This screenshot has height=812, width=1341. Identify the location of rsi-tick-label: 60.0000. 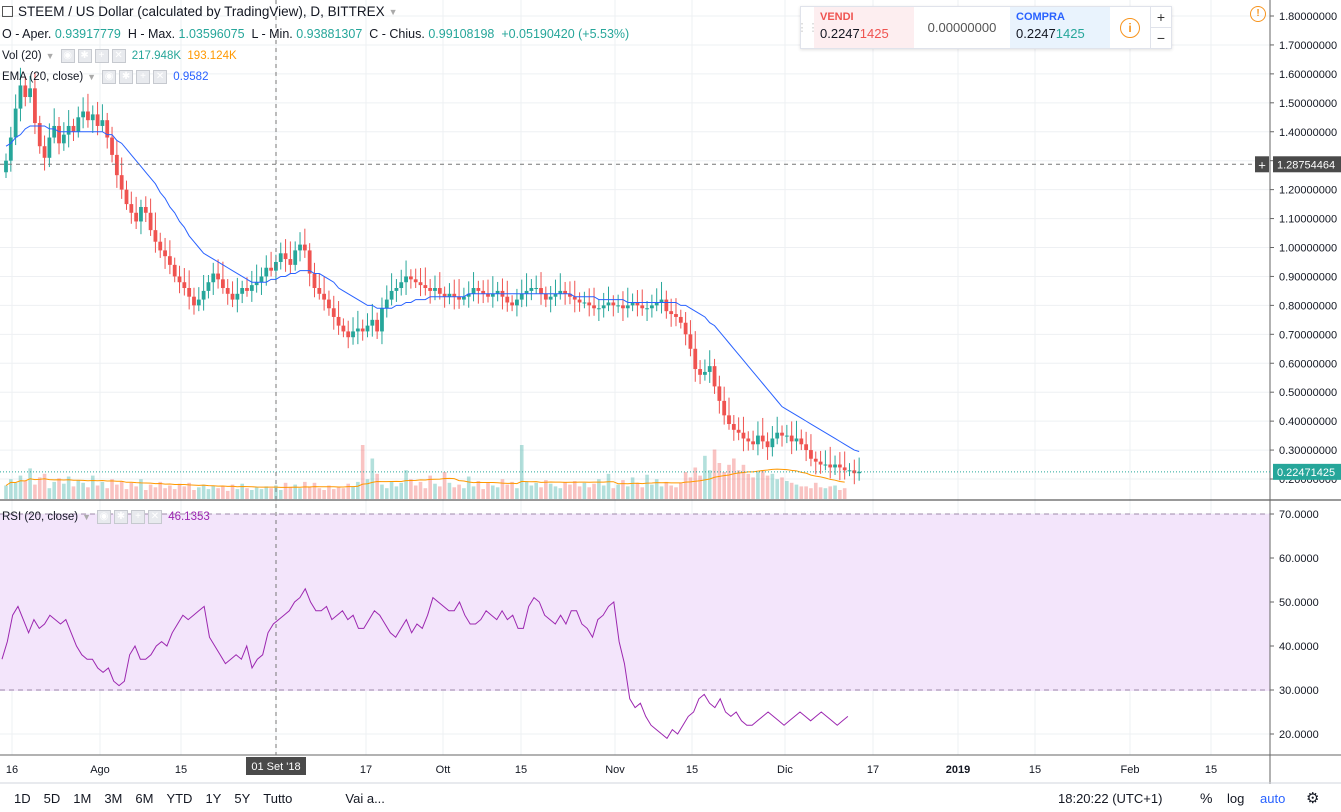
(1299, 559).